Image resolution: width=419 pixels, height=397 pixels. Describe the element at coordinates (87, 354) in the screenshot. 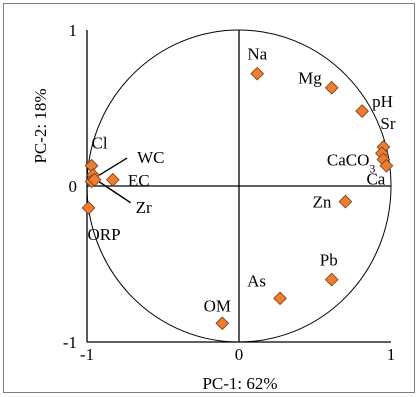

I see `x-tick-label: -1` at that location.